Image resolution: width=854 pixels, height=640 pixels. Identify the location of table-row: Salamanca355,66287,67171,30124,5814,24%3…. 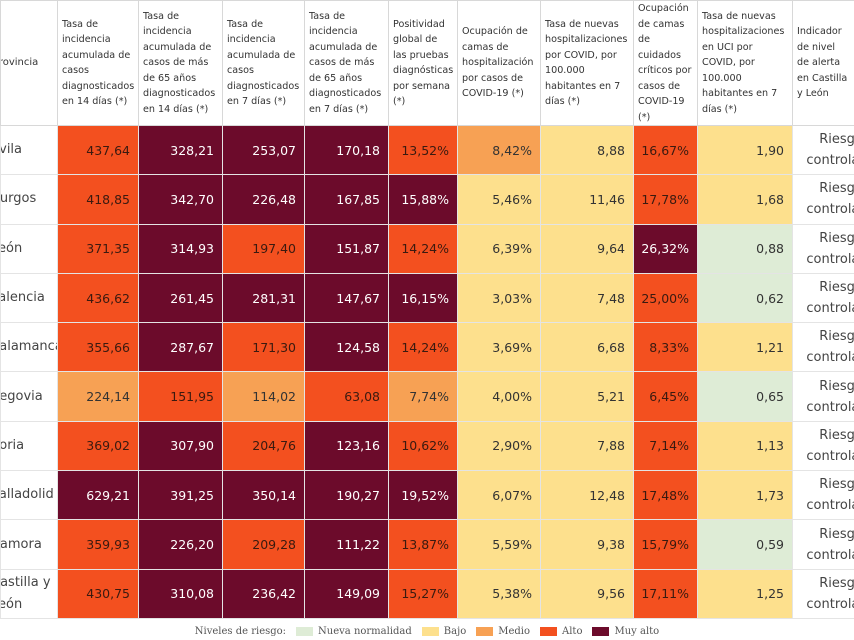
(427, 347).